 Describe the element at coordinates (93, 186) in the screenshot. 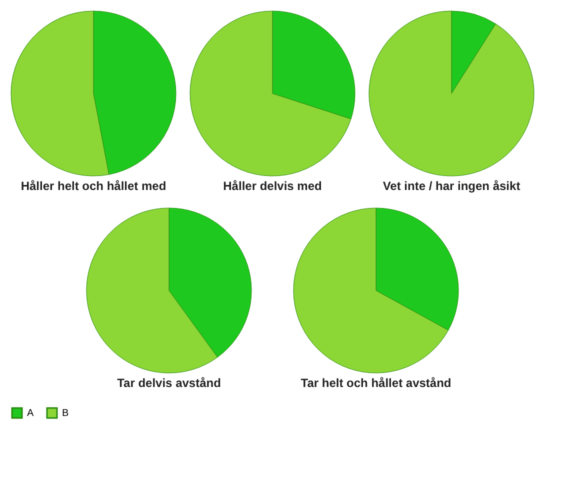

I see `text: Håller helt och hållet med` at that location.